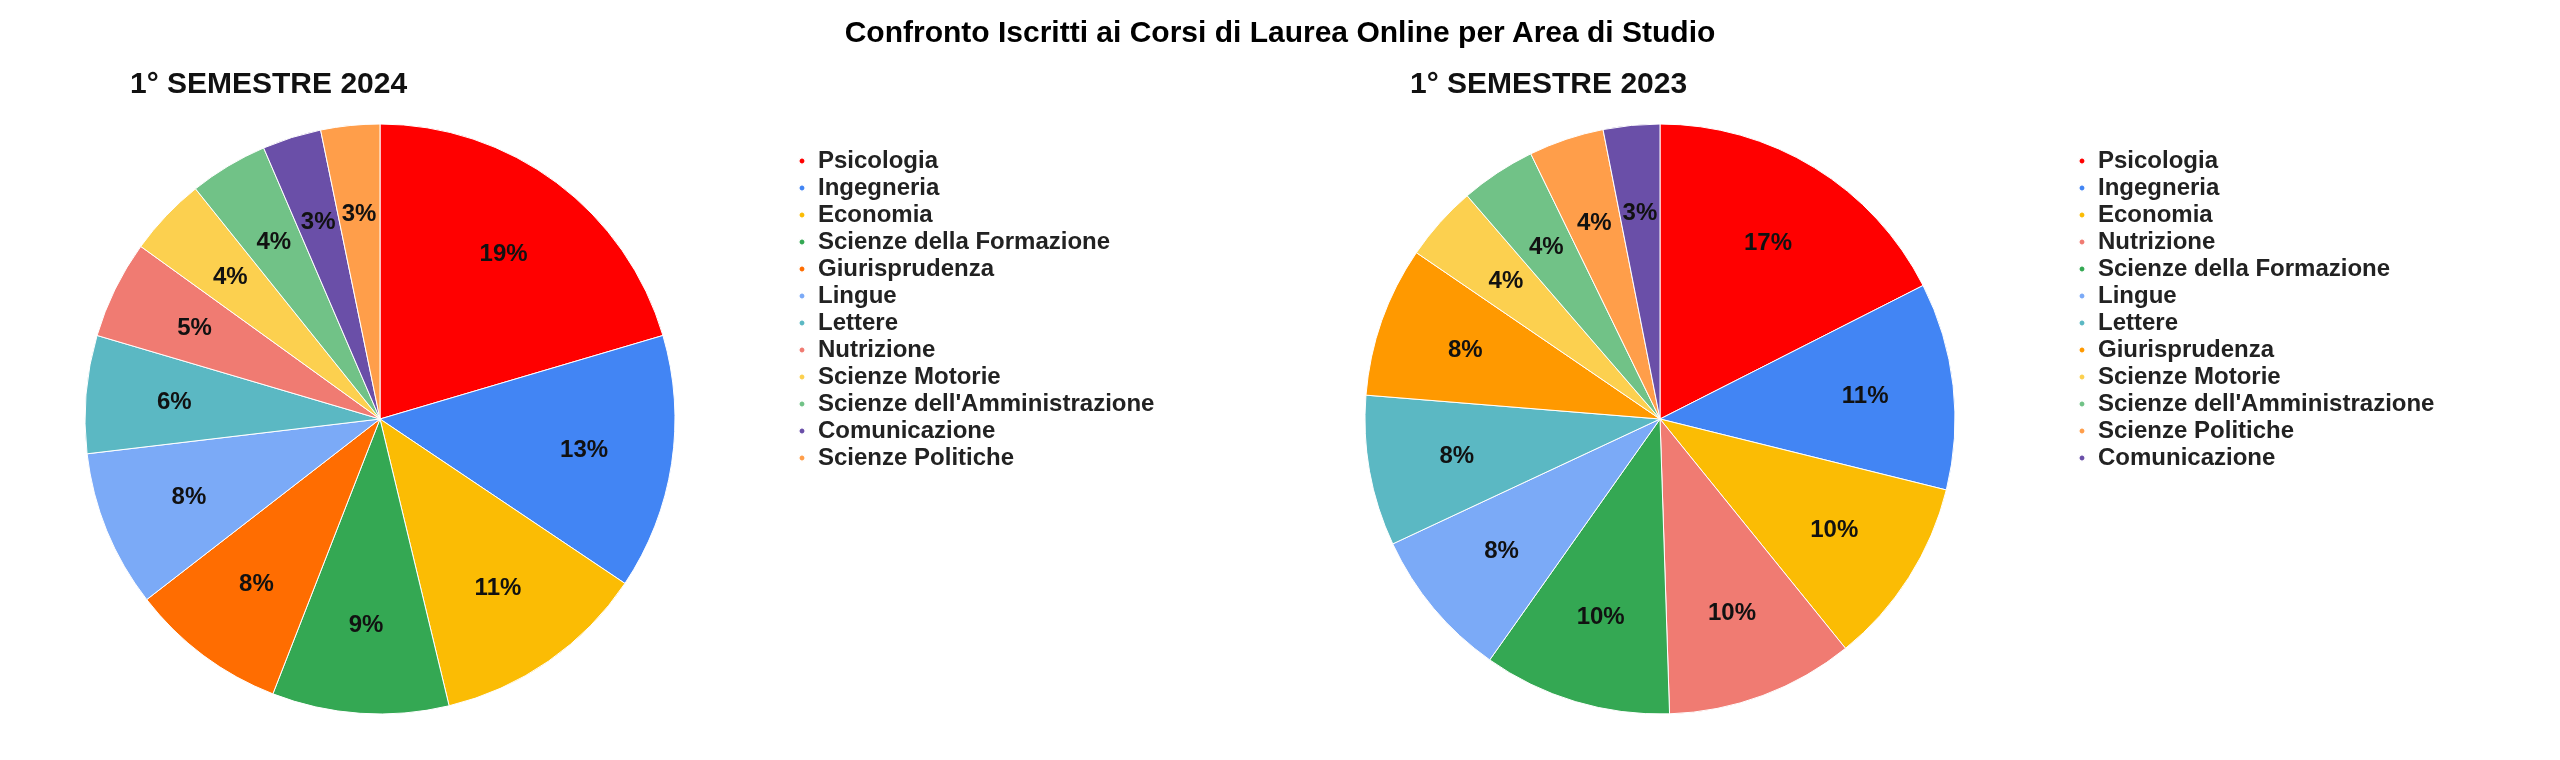  What do you see at coordinates (174, 400) in the screenshot?
I see `data-label: 6%` at bounding box center [174, 400].